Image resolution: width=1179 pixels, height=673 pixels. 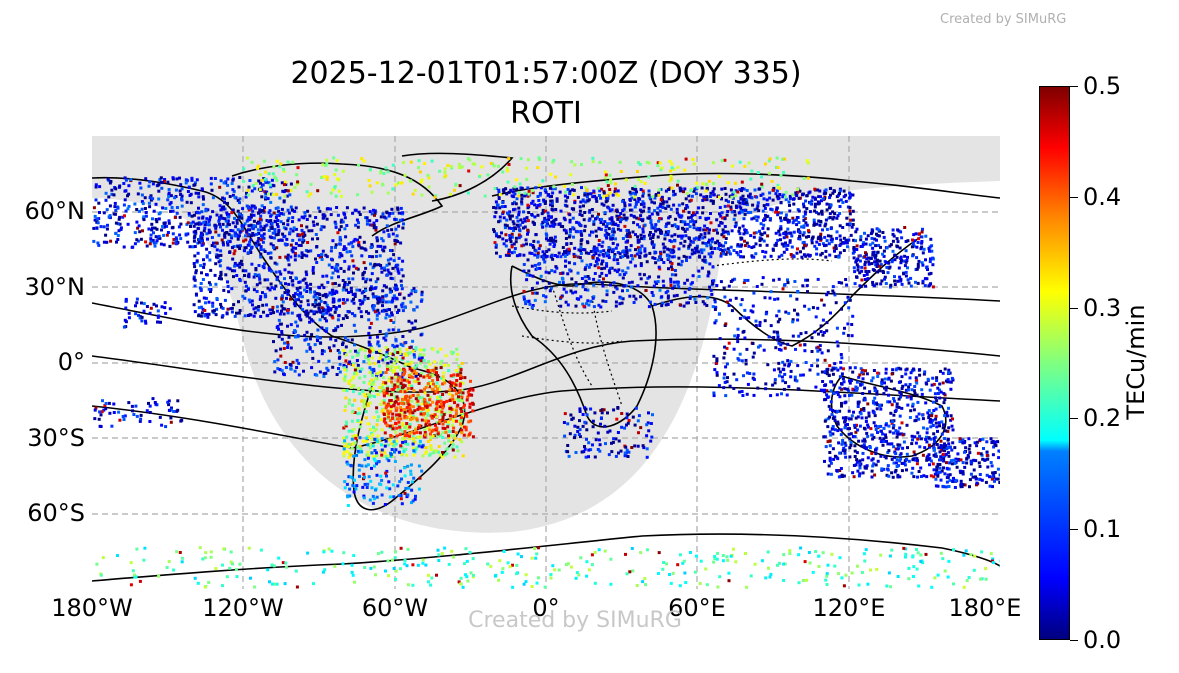 I want to click on y-tick-label: 30°S, so click(x=56, y=438).